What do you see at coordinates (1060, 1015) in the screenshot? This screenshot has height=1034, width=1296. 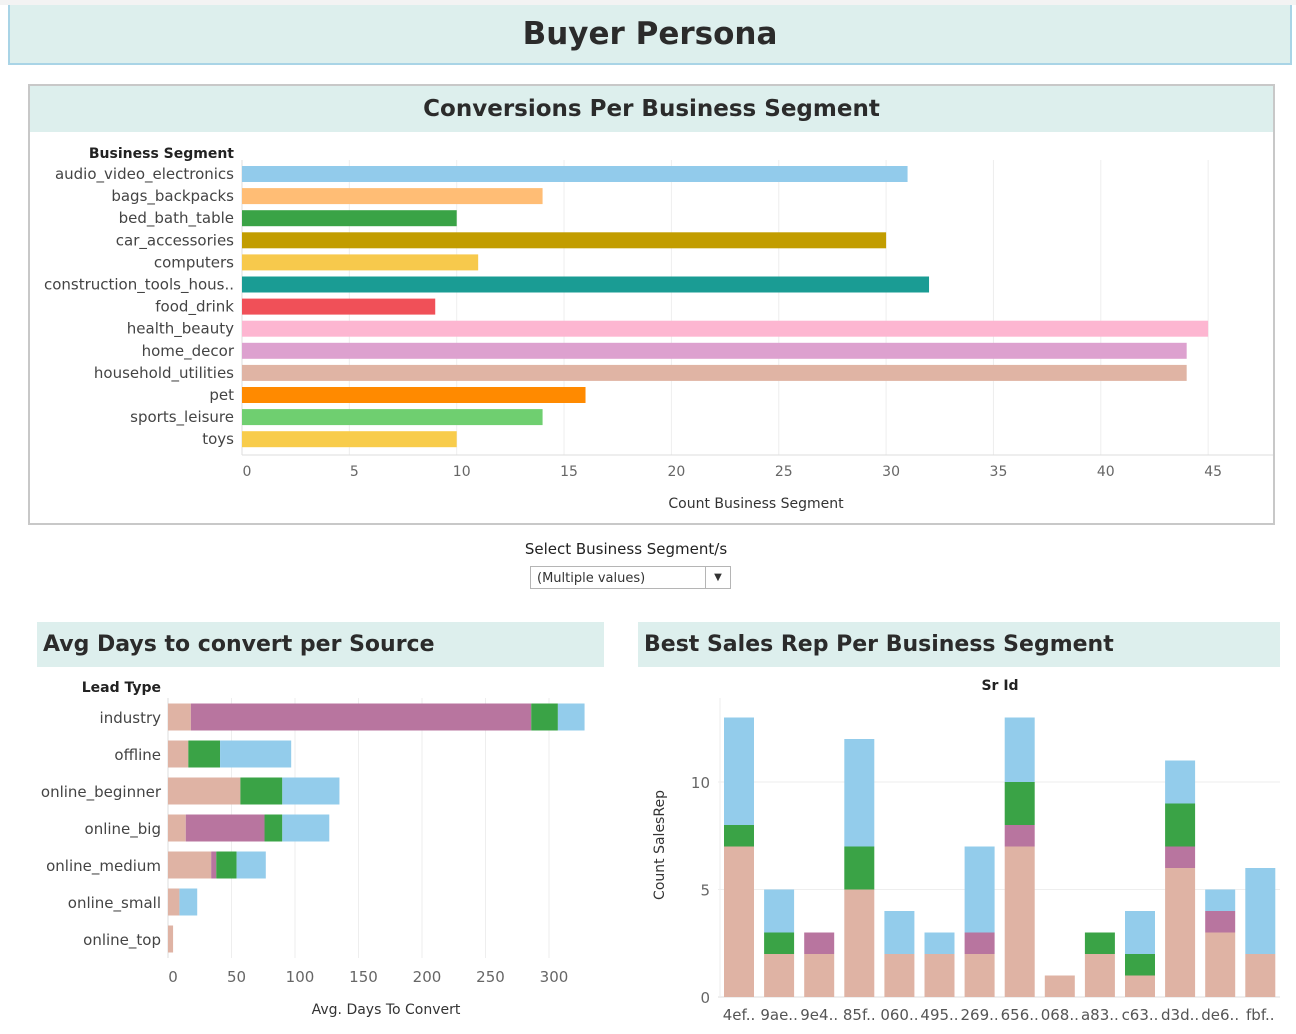 I see `category-label: 068..` at bounding box center [1060, 1015].